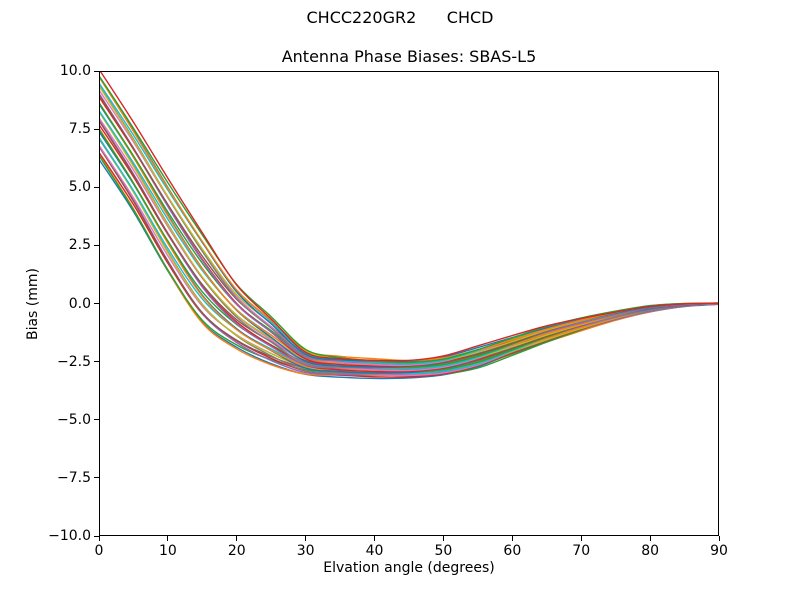 This screenshot has width=800, height=600. I want to click on y-tick-label: 5.0, so click(79, 187).